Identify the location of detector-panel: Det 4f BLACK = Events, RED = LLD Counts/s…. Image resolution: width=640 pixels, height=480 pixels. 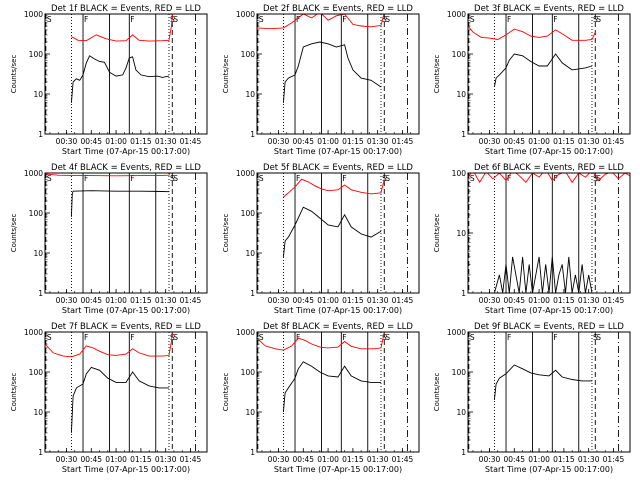
(109, 239).